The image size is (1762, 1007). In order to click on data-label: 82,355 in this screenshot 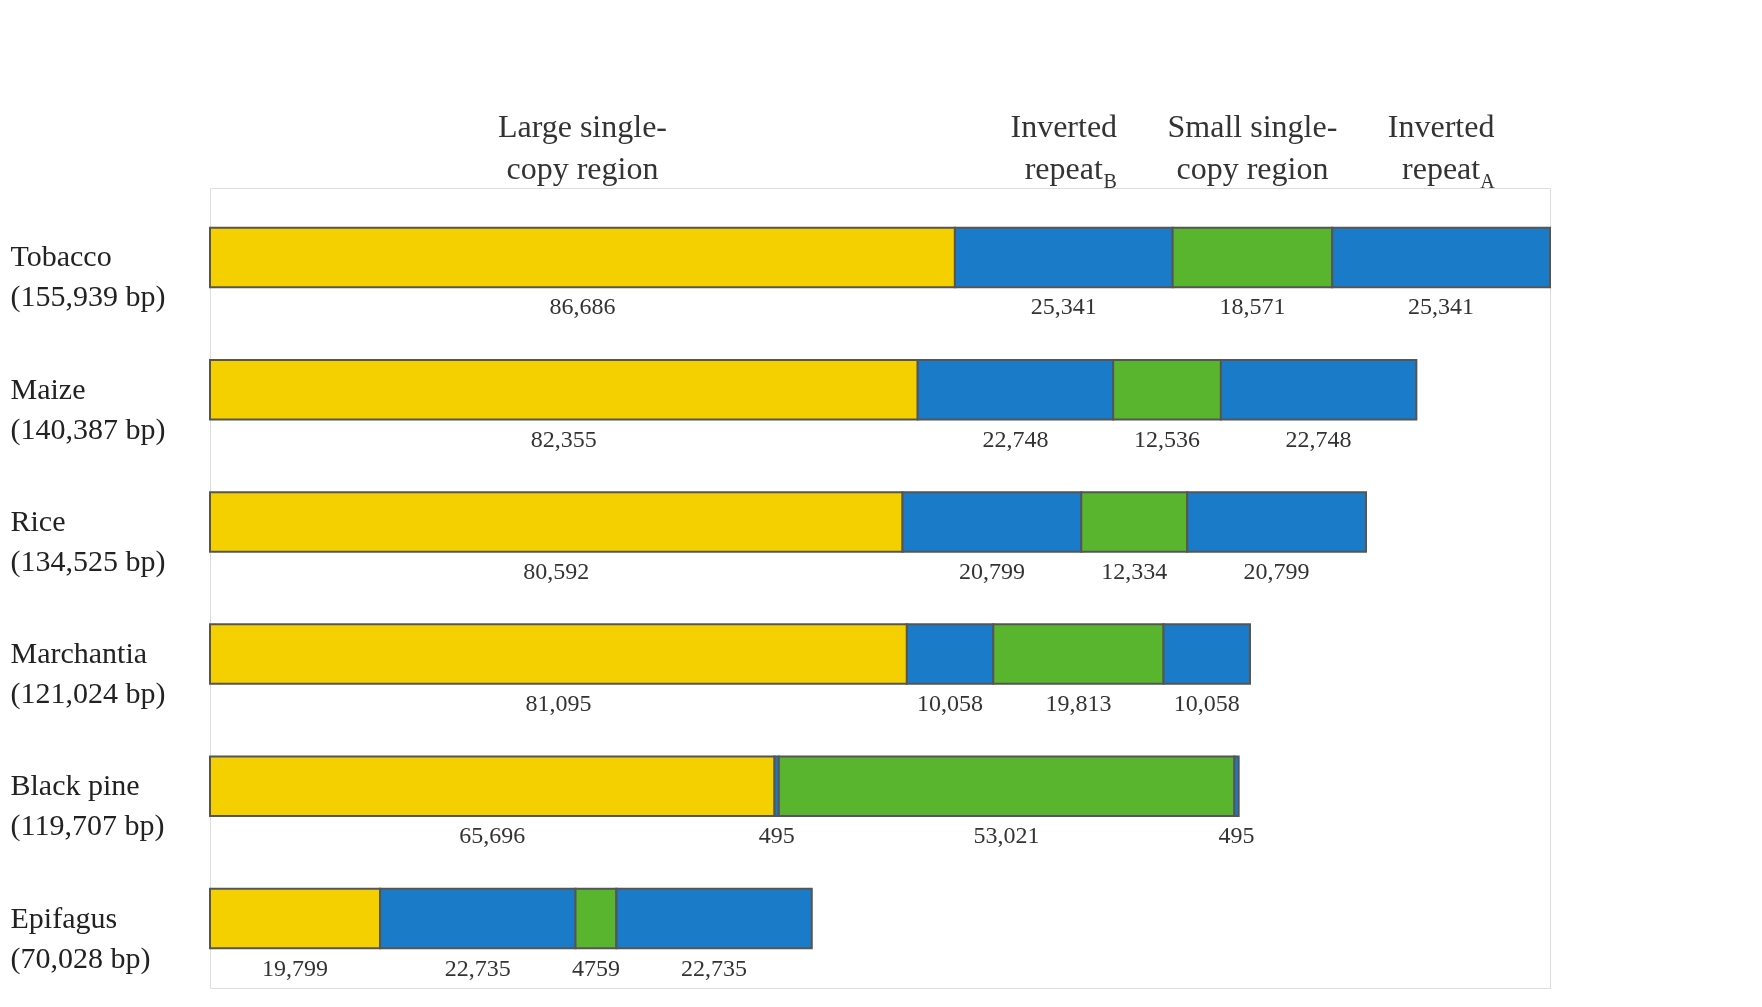, I will do `click(563, 438)`.